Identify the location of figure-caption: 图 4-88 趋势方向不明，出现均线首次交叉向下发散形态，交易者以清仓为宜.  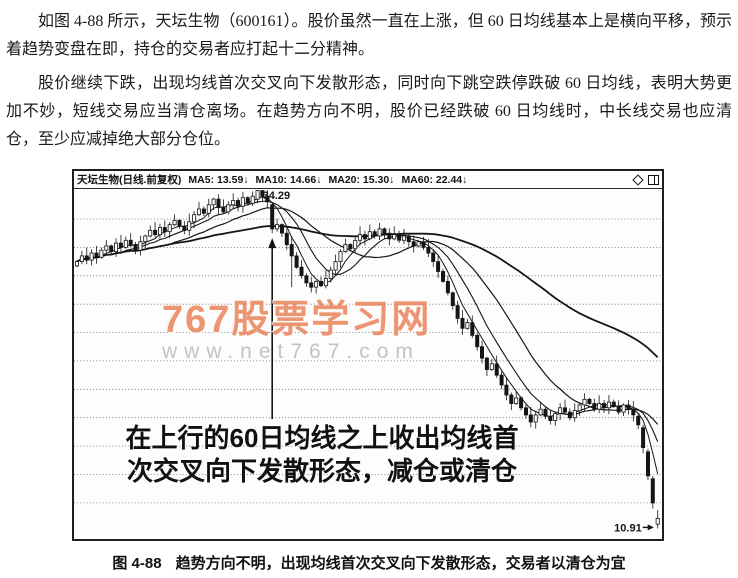
(369, 562).